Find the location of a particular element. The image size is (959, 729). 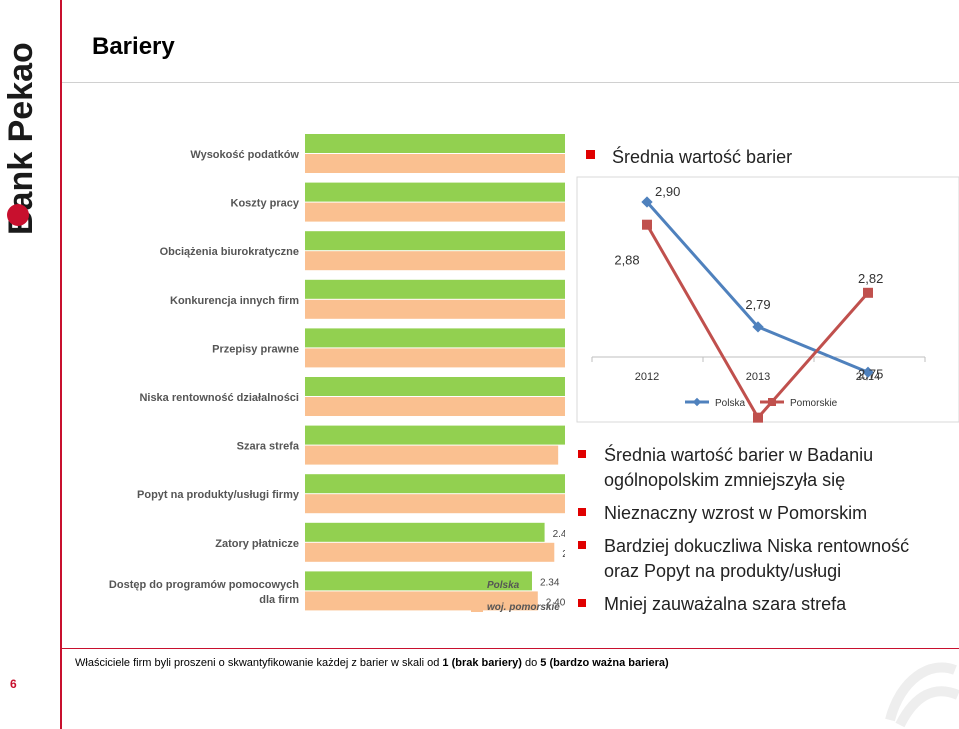

bullet-text: Nieznaczny wzrost w Pomorskim is located at coordinates (736, 513).